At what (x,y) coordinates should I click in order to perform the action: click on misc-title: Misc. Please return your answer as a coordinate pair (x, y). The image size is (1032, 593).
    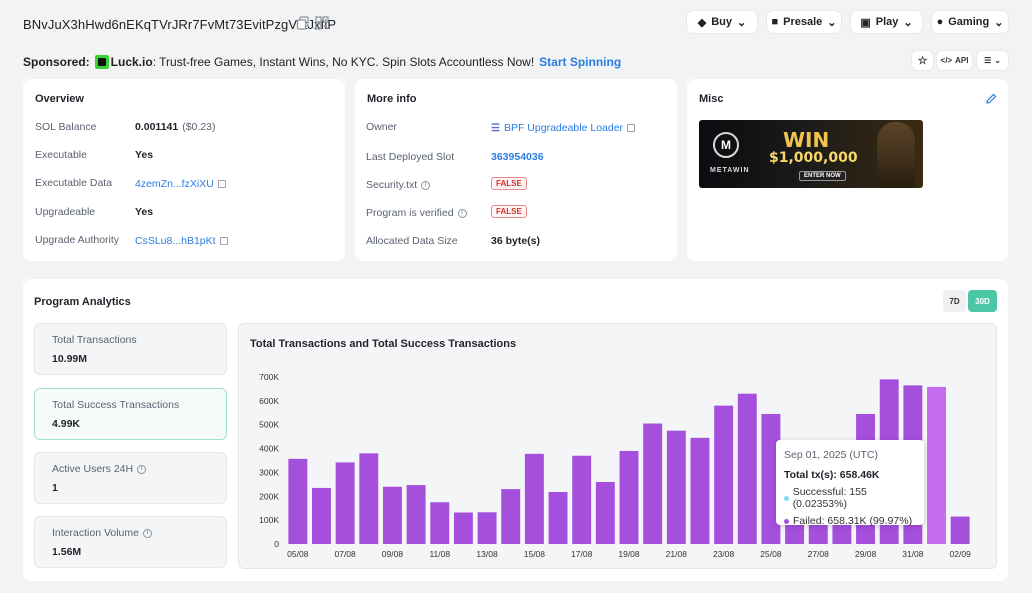
    Looking at the image, I should click on (711, 99).